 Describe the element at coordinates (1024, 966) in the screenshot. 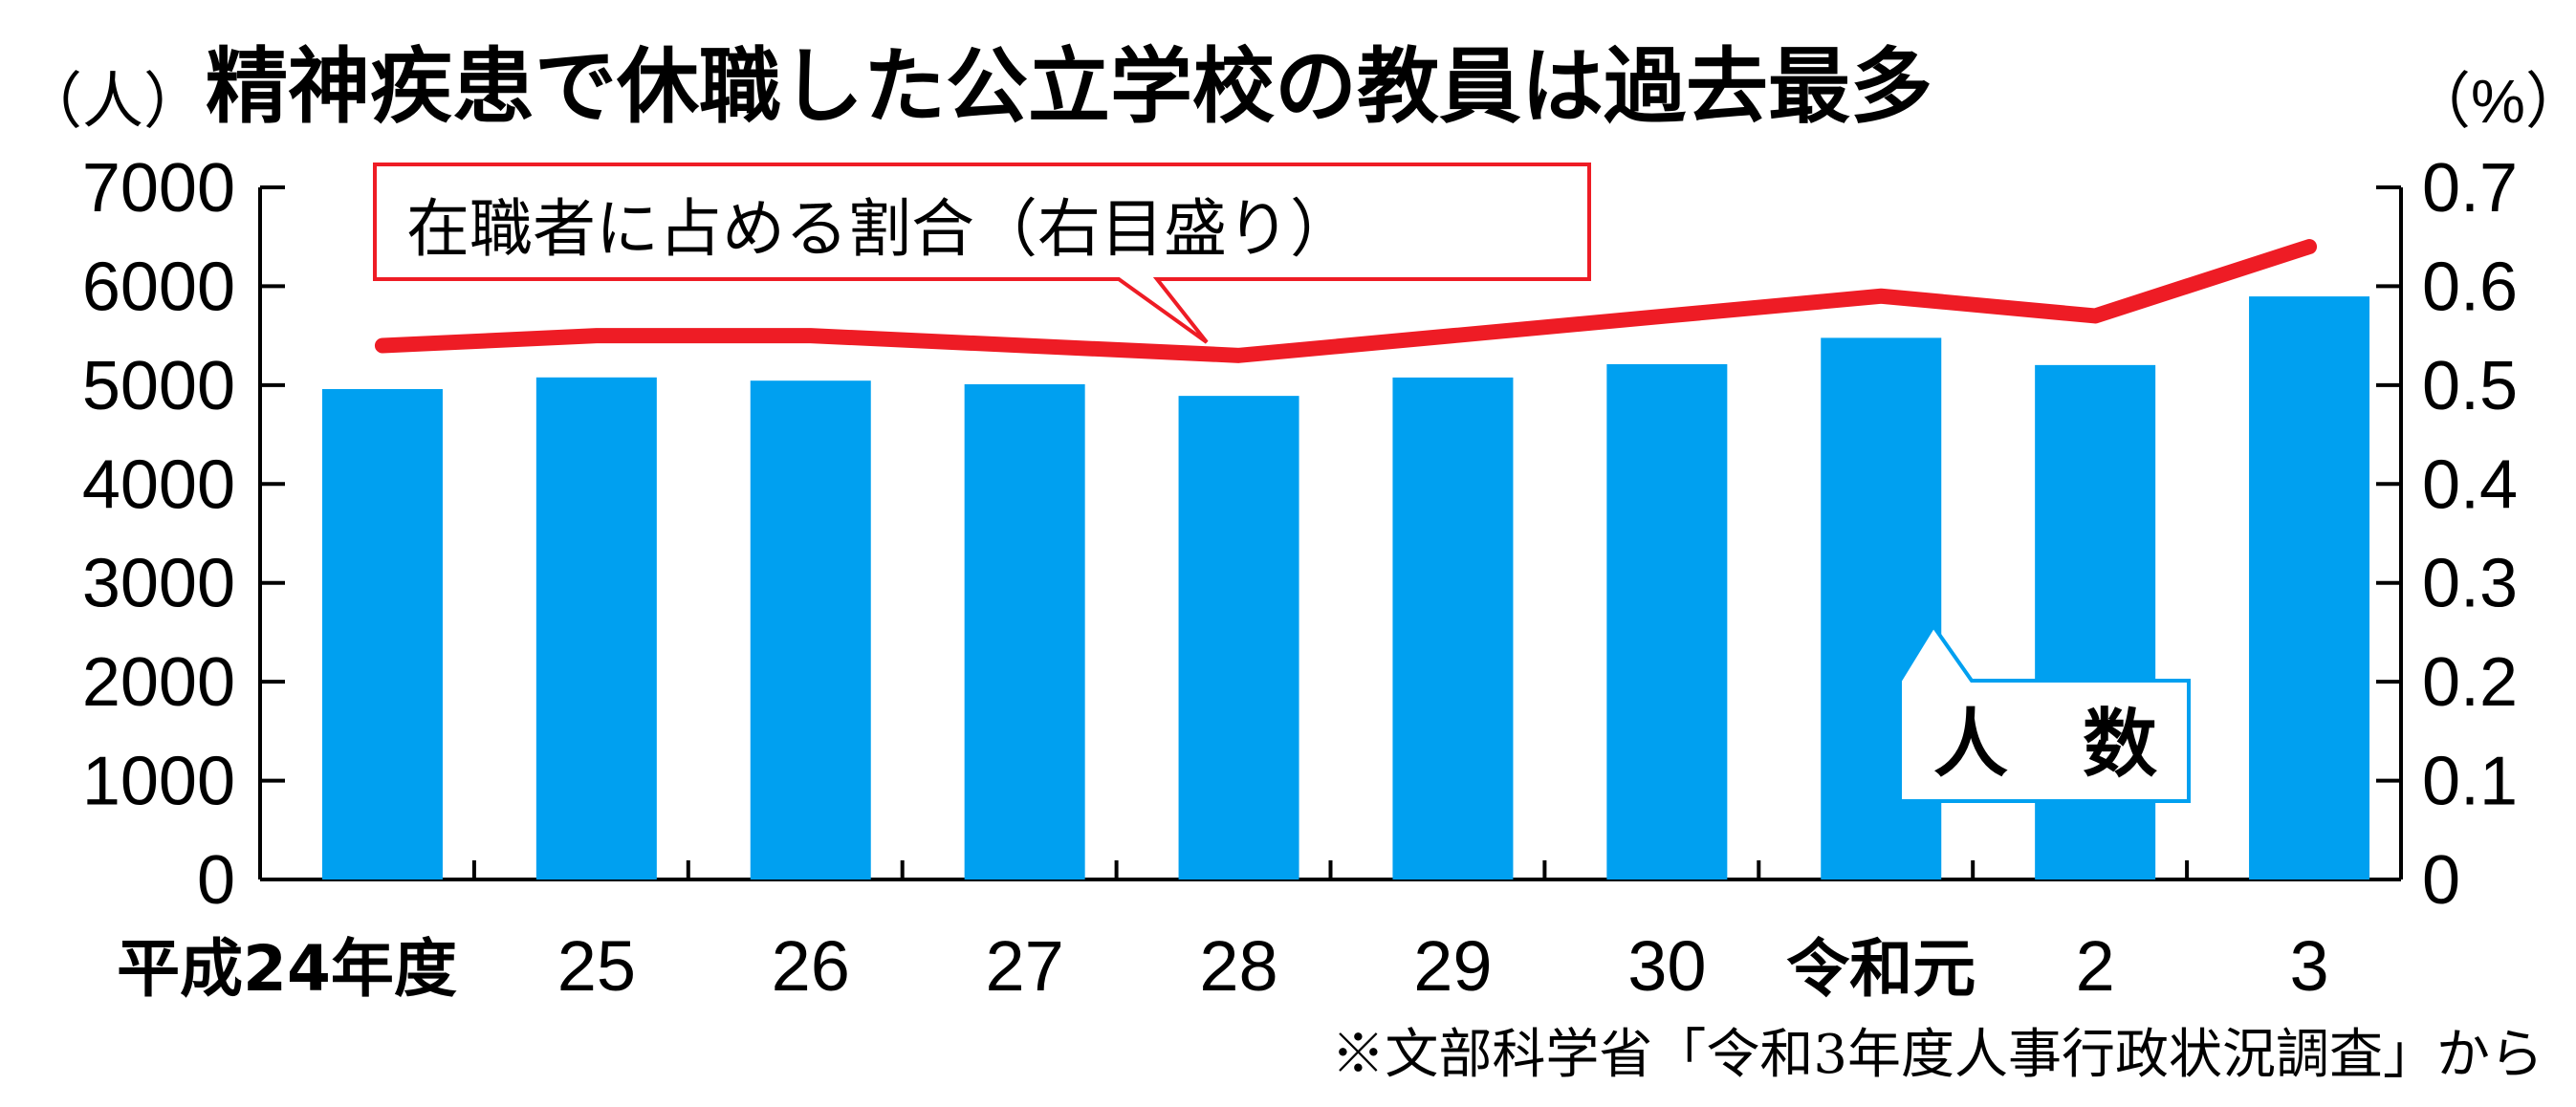

I see `category-label: 27` at that location.